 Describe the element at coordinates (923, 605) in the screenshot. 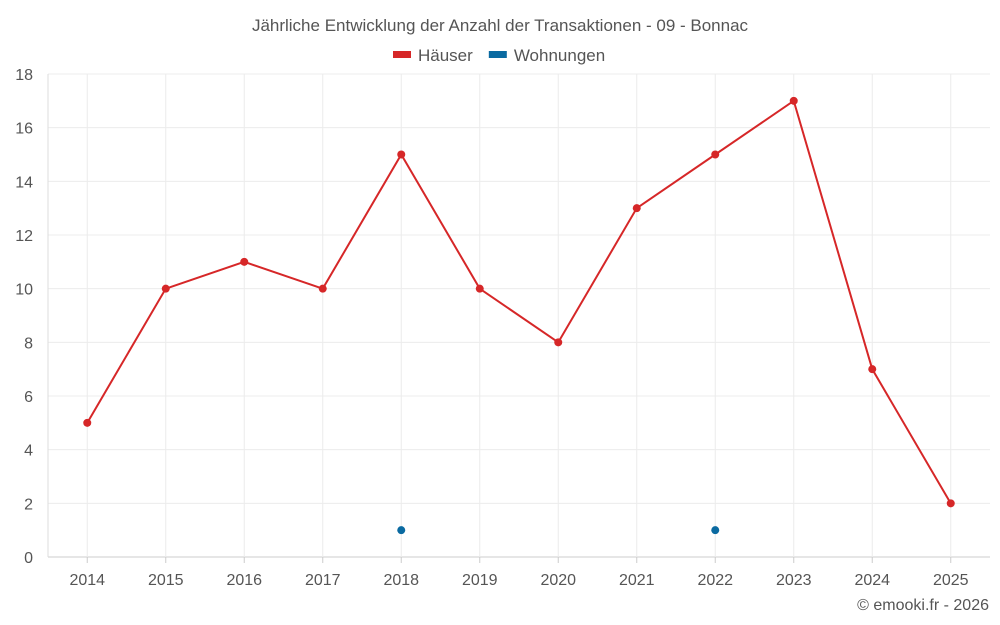

I see `copyright-credit: © emooki.fr - 2026` at that location.